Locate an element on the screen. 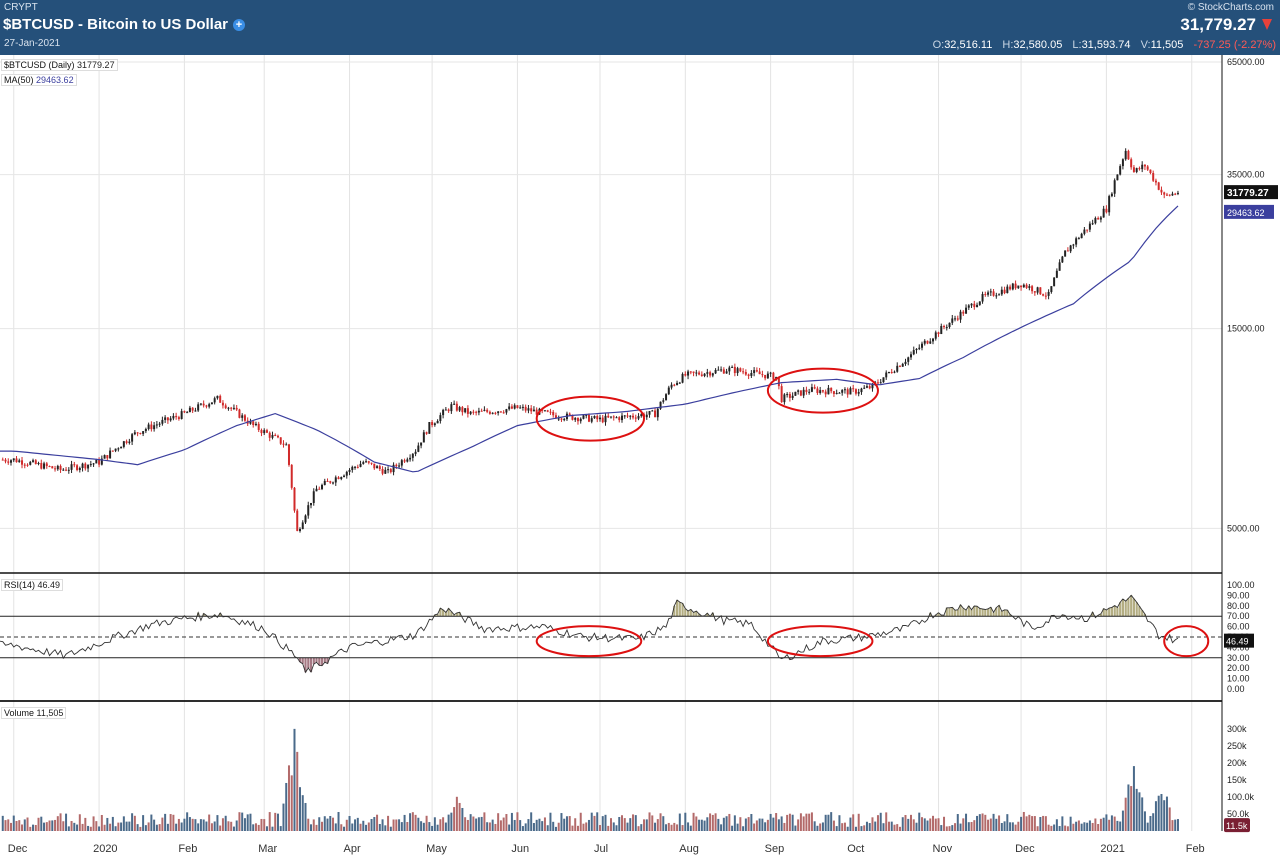 The image size is (1280, 859). ma-value-tag is located at coordinates (1249, 211).